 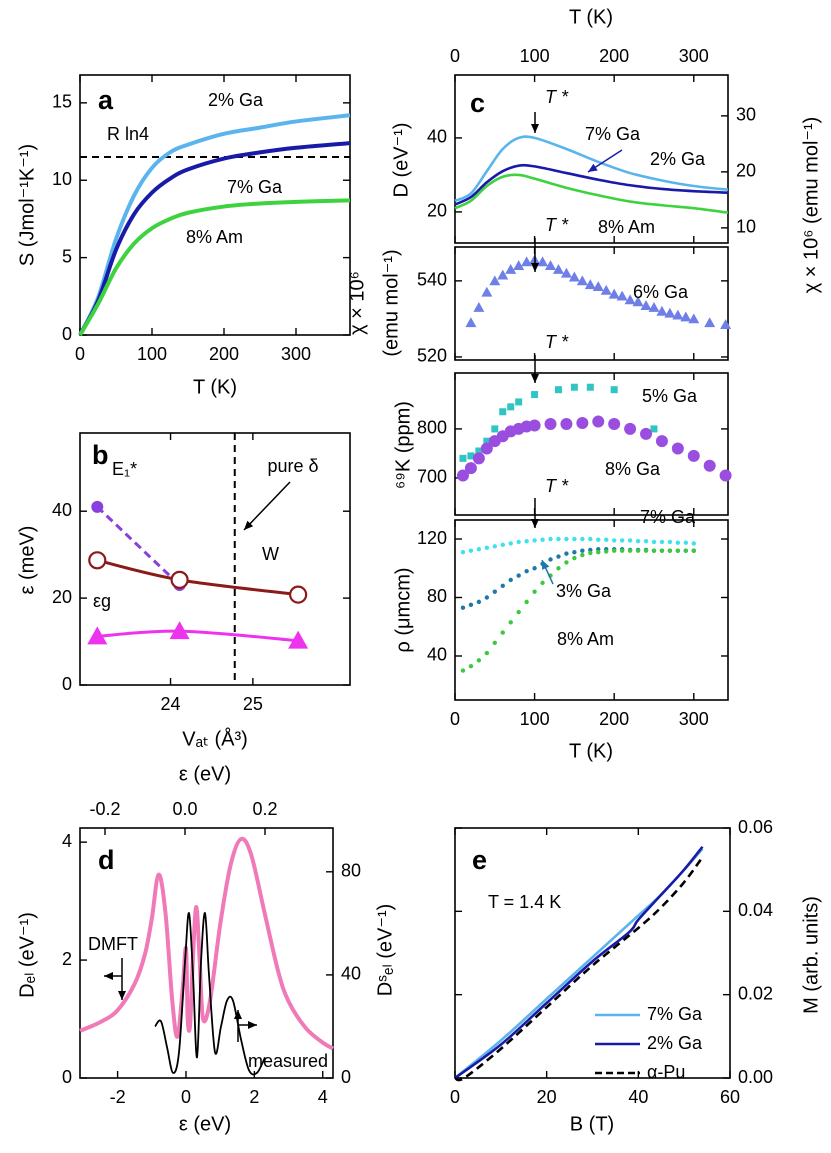 What do you see at coordinates (152, 354) in the screenshot?
I see `x-tick-label: 100` at bounding box center [152, 354].